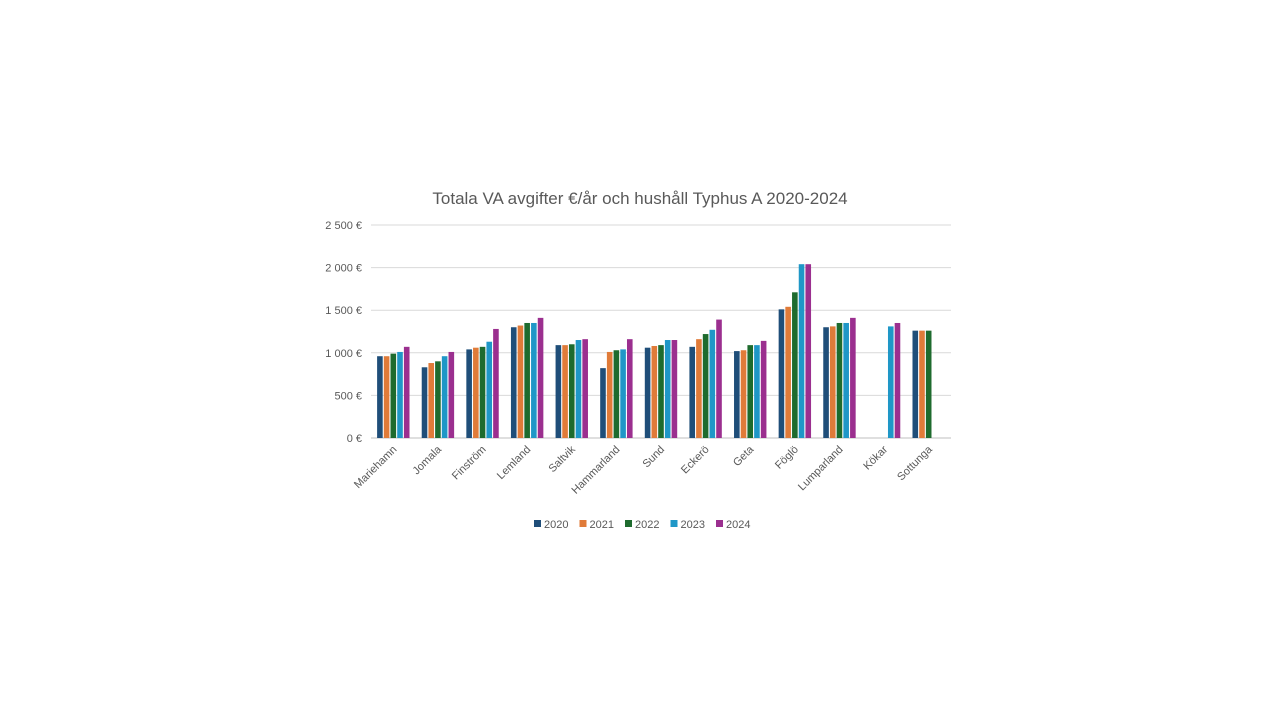  Describe the element at coordinates (343, 226) in the screenshot. I see `y-tick-label: 2 500 €` at that location.